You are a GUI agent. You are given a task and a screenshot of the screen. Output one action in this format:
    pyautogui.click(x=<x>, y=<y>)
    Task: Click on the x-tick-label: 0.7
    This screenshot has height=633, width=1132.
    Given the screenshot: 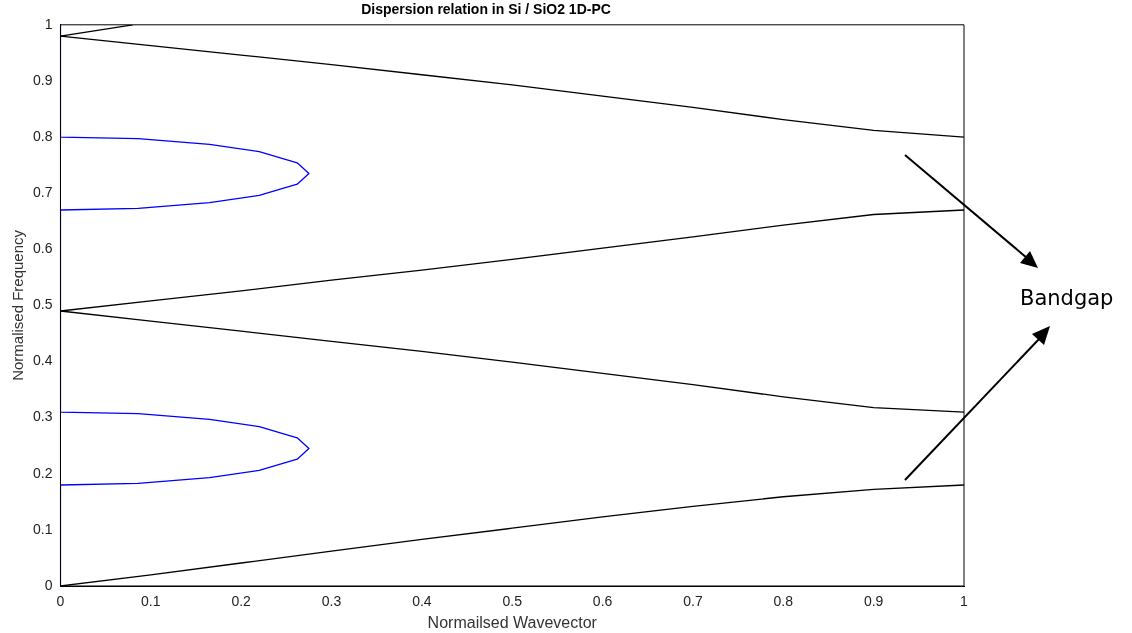 What is the action you would take?
    pyautogui.click(x=693, y=601)
    